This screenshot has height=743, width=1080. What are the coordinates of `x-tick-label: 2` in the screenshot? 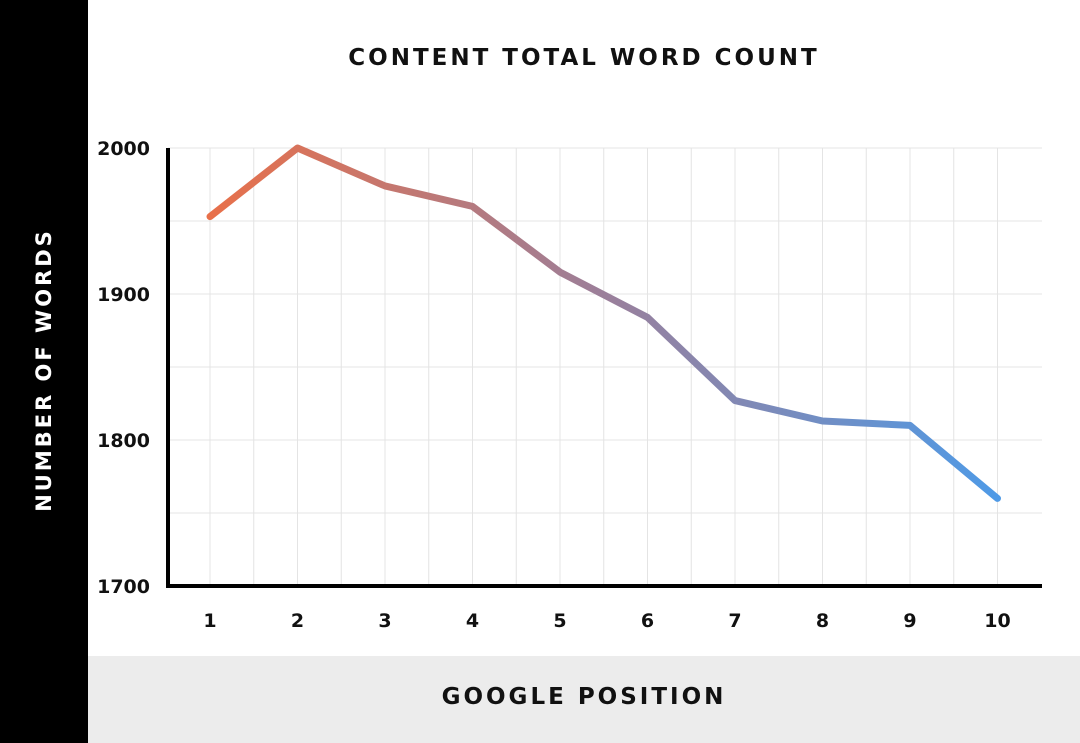 It's located at (297, 621).